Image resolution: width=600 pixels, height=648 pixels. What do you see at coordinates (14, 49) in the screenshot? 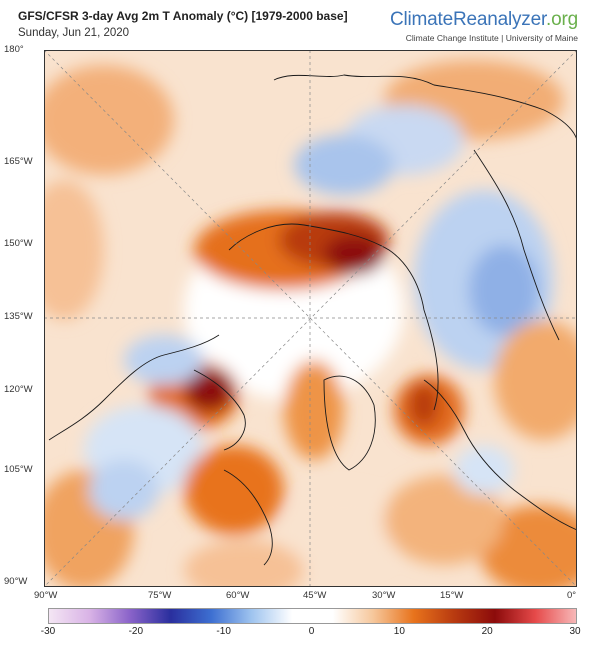
I see `left-axis-label: 180°` at bounding box center [14, 49].